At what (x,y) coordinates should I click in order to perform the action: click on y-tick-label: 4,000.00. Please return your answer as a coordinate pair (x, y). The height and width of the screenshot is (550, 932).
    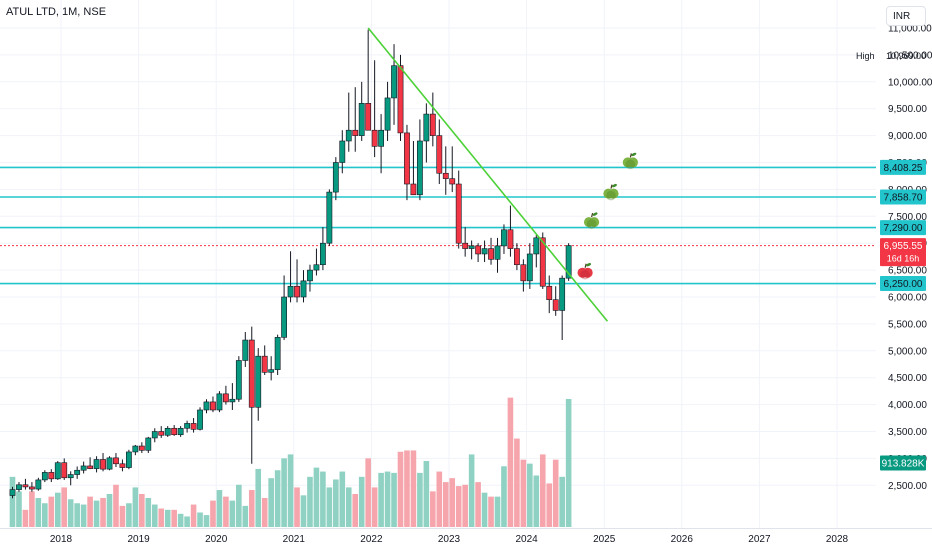
    Looking at the image, I should click on (907, 405).